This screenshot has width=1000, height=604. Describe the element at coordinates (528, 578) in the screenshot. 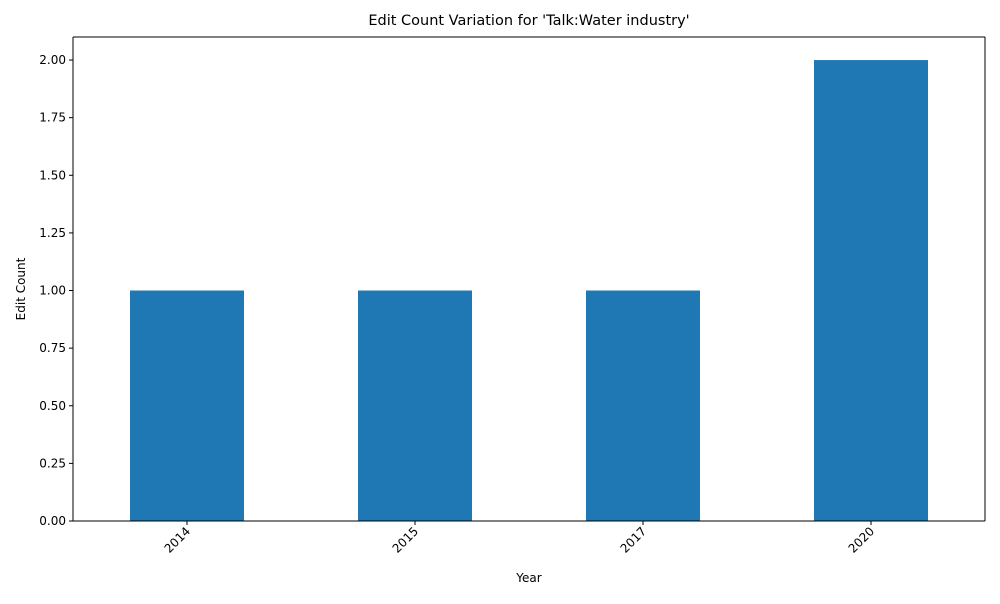

I see `x-axis-label: Year` at that location.